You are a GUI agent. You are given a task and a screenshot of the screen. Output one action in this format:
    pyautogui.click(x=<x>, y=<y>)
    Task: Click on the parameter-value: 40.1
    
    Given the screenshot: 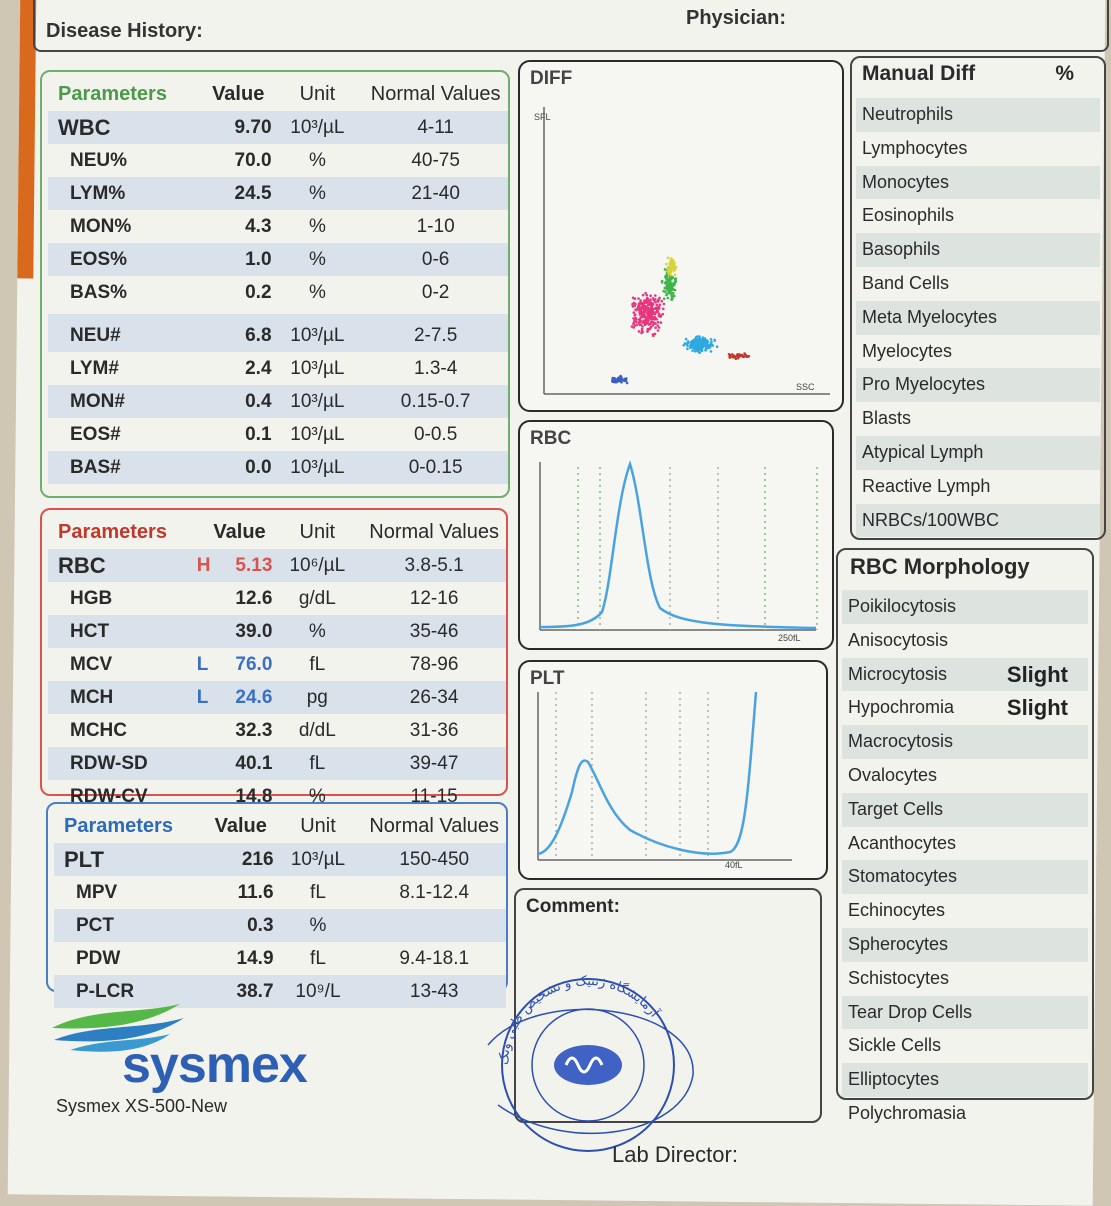 What is the action you would take?
    pyautogui.click(x=243, y=763)
    